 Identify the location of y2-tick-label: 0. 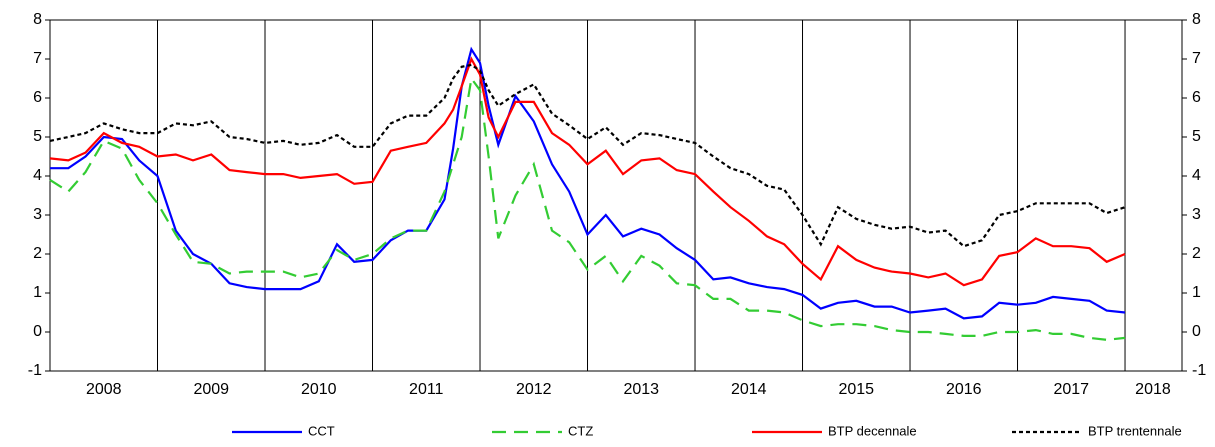
(1196, 331).